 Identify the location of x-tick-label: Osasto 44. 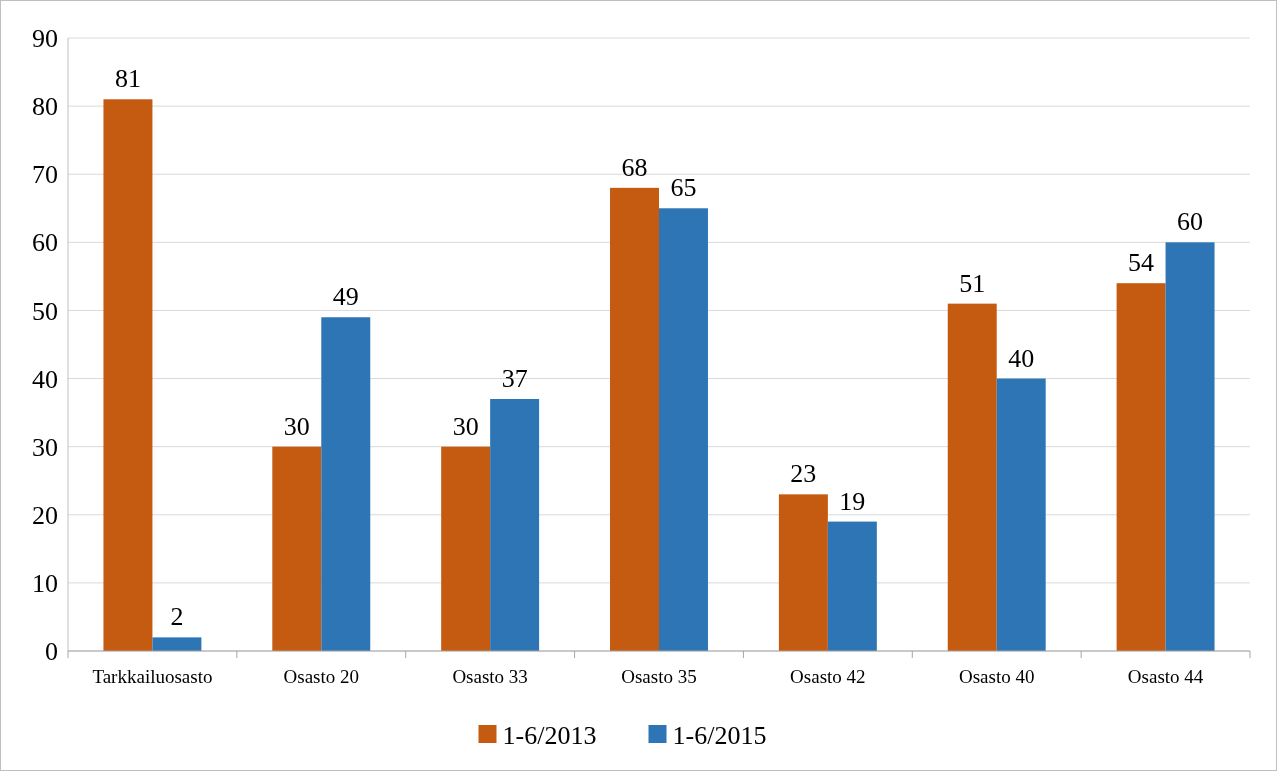
(1165, 676).